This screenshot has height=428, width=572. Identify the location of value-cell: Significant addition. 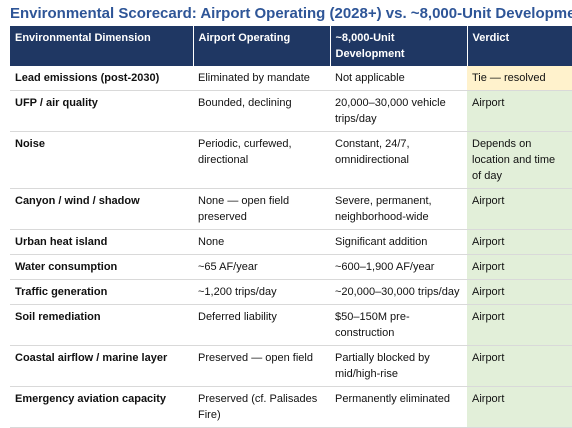
(398, 242).